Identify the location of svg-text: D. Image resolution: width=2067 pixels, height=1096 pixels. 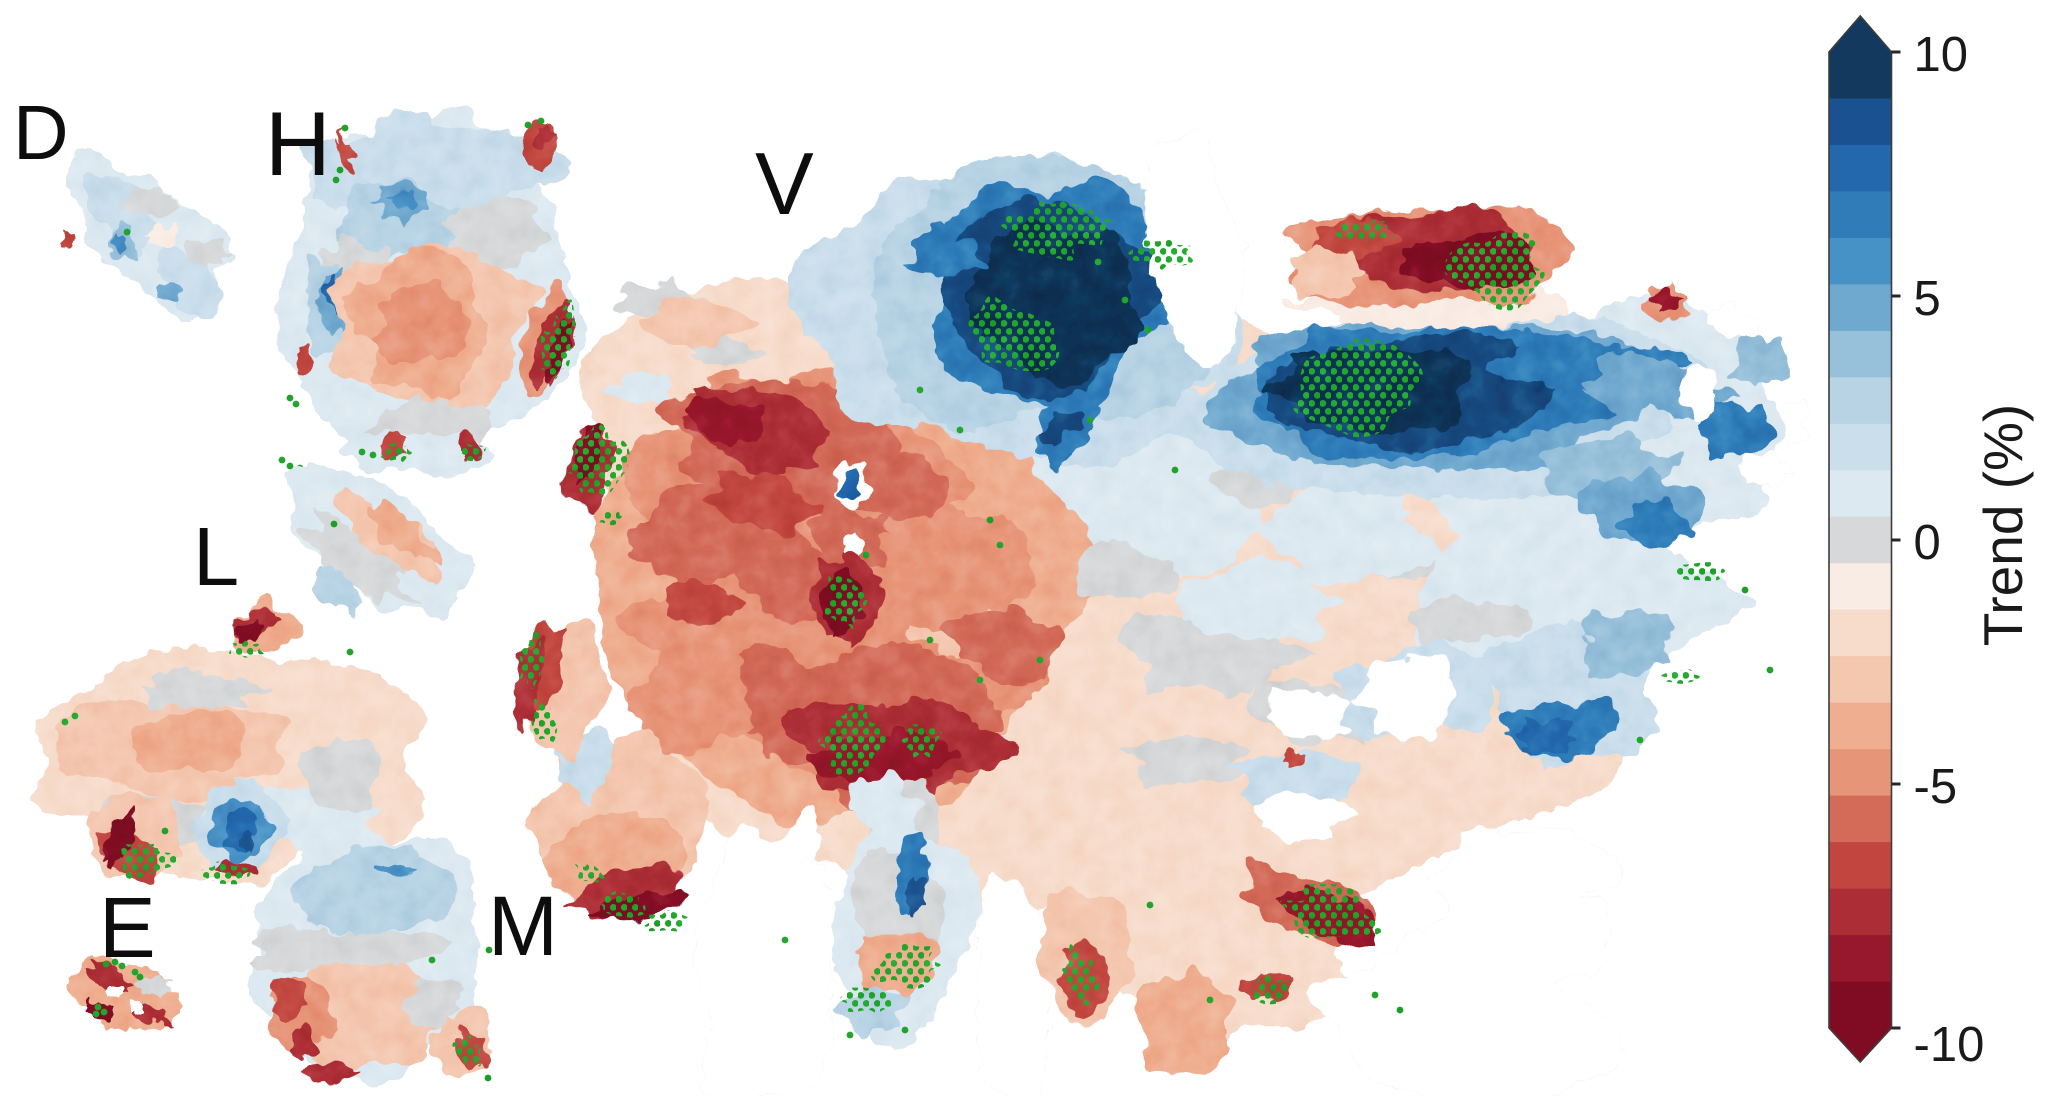
(41, 133).